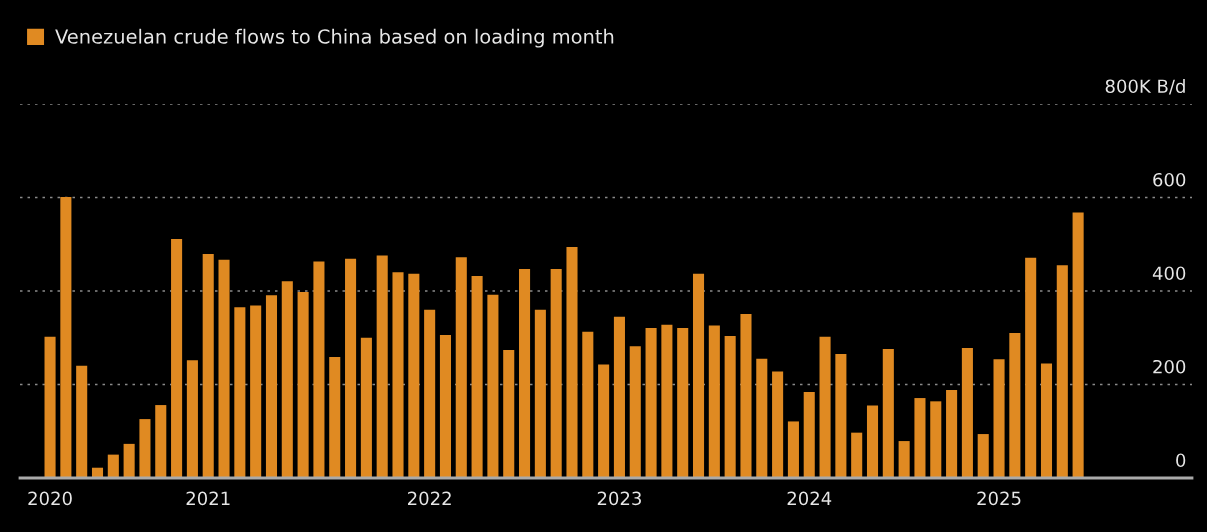 Image resolution: width=1207 pixels, height=532 pixels. Describe the element at coordinates (619, 498) in the screenshot. I see `x-tick-label: 2023` at that location.